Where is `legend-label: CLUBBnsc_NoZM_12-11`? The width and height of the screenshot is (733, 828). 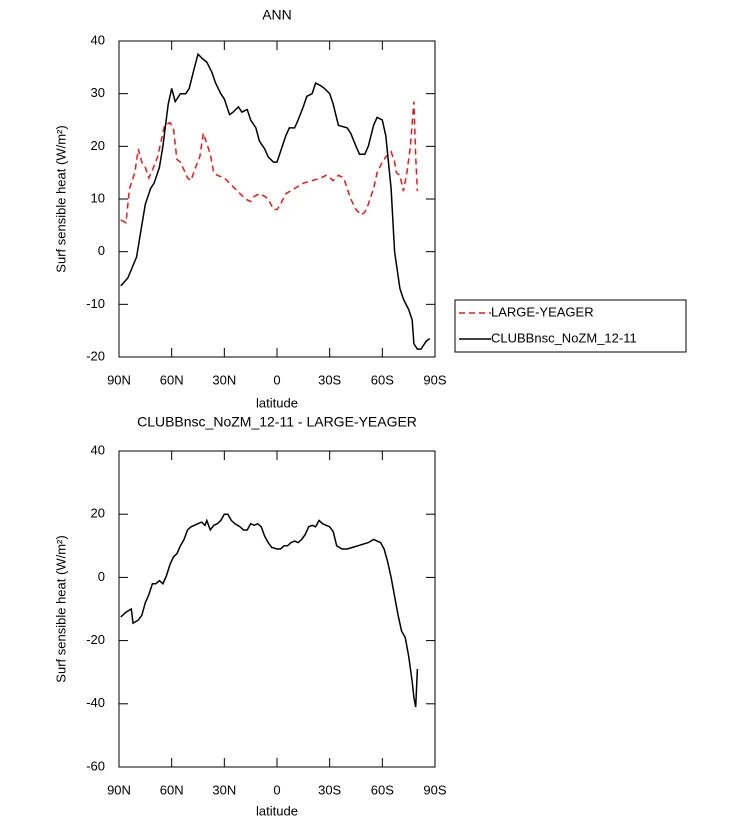
legend-label: CLUBBnsc_NoZM_12-11 is located at coordinates (564, 337).